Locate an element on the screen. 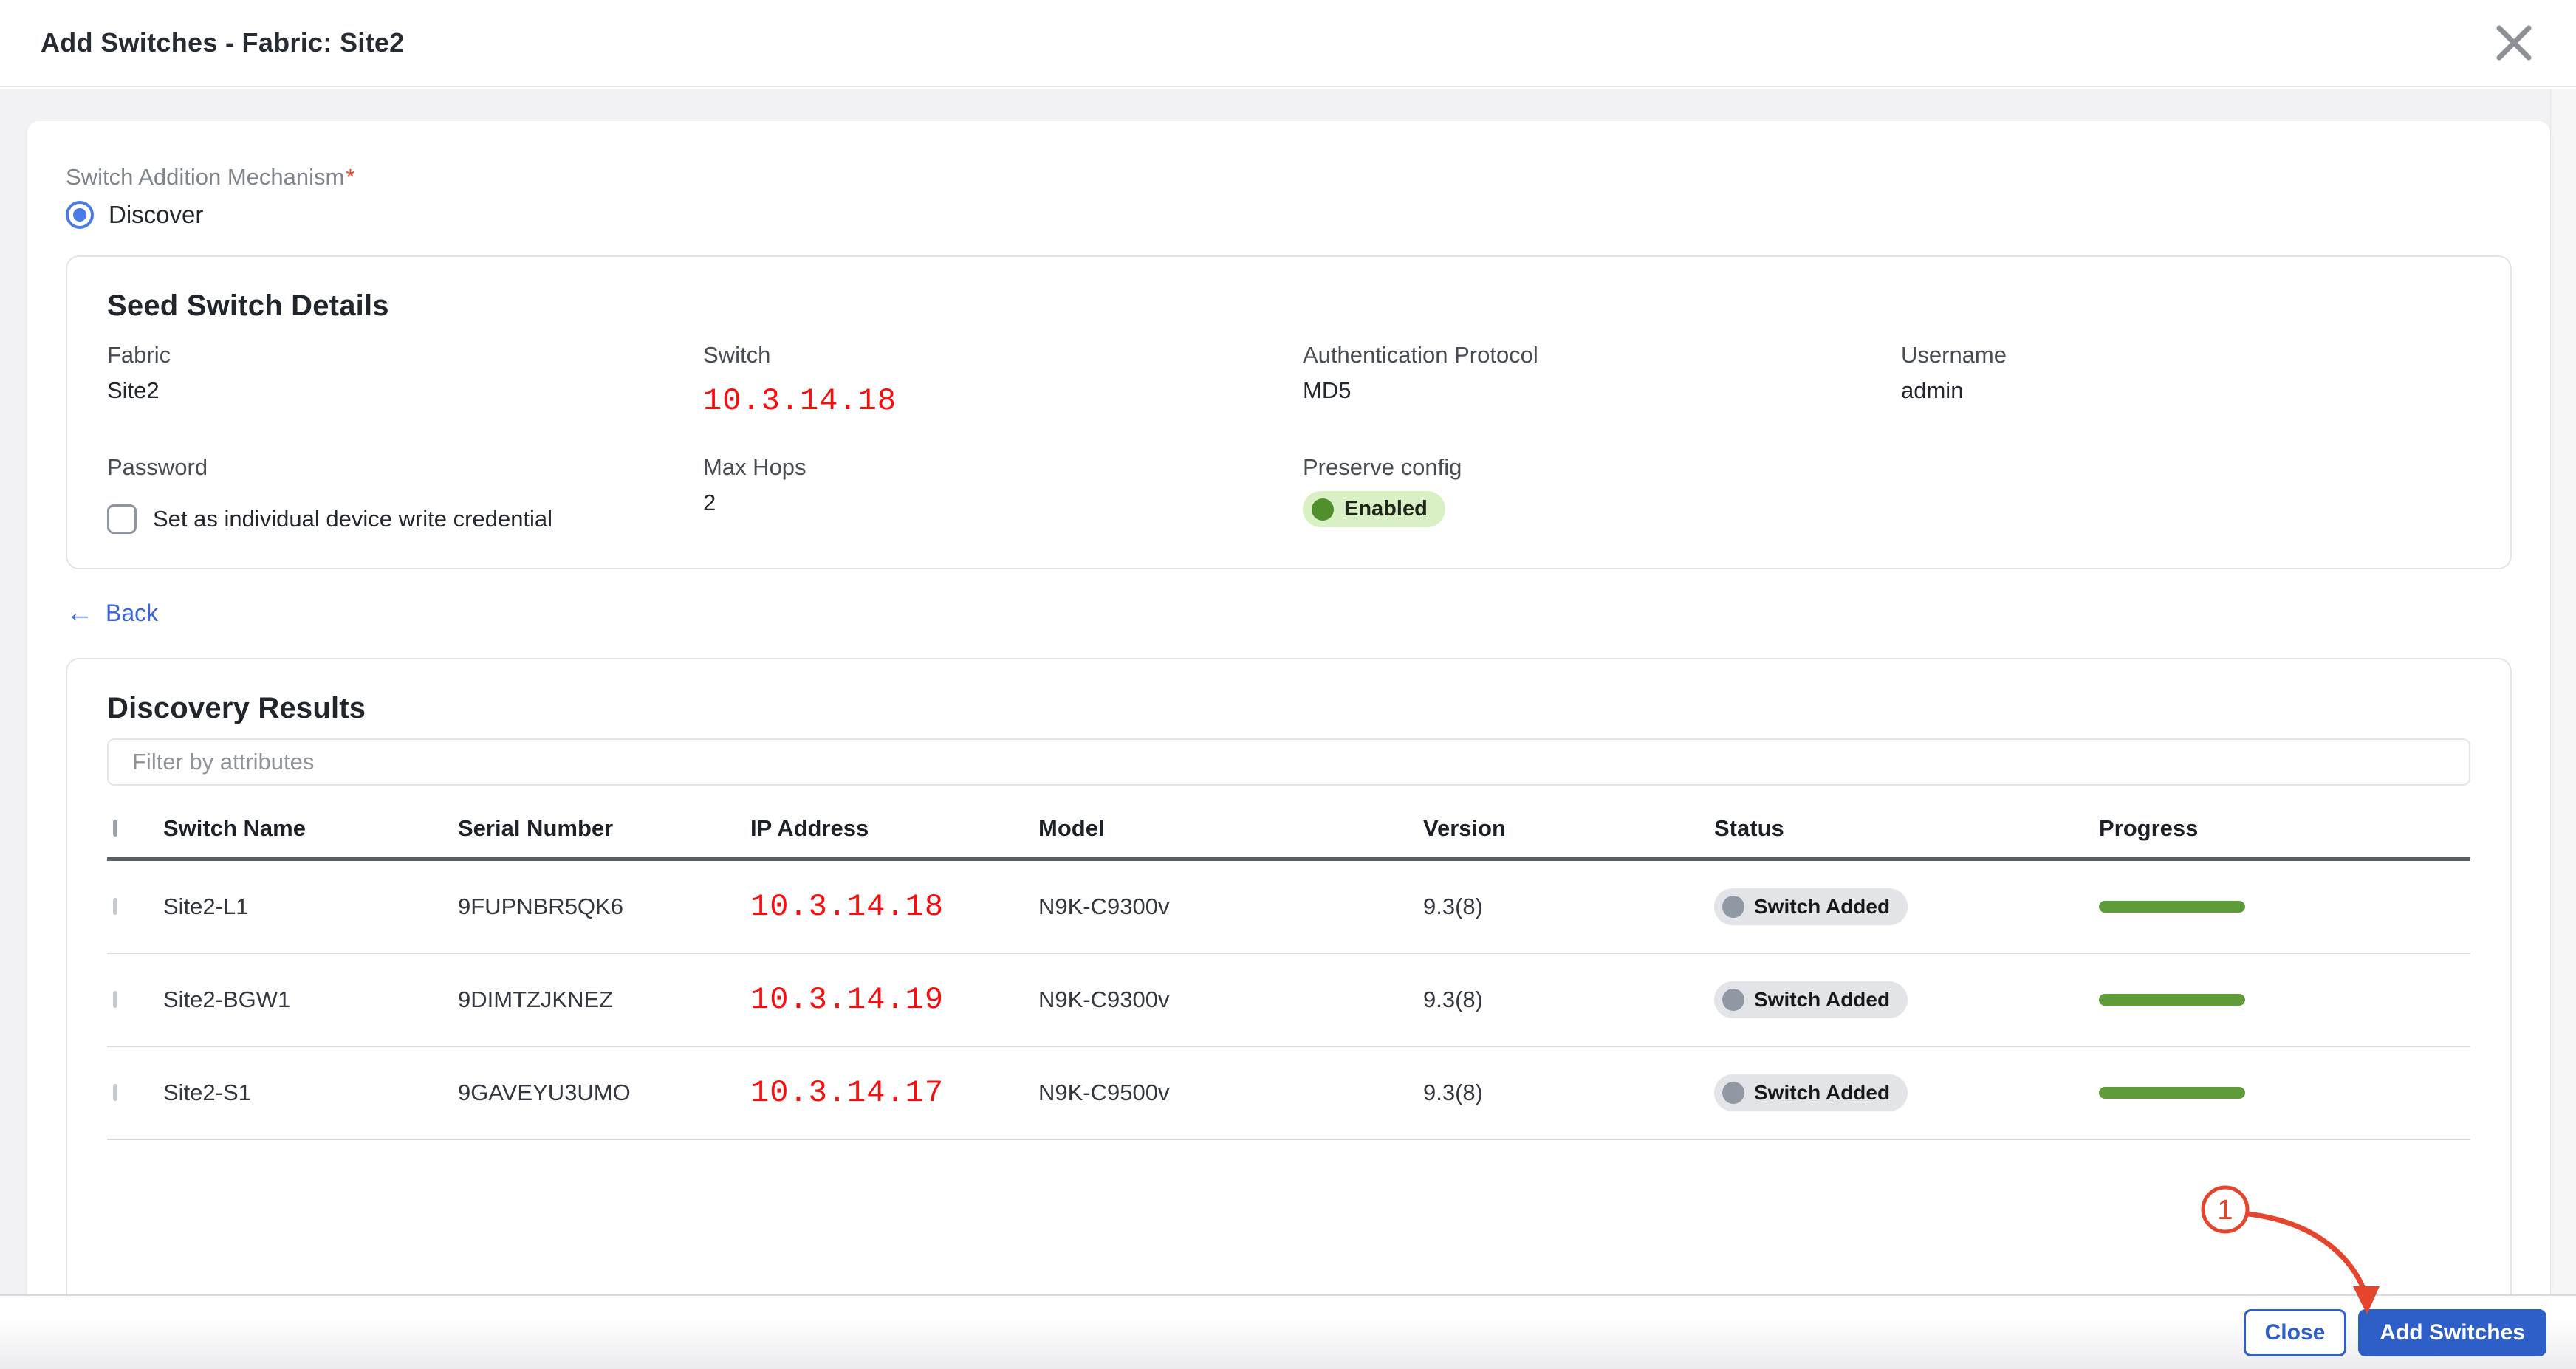 The image size is (2576, 1369). enabled-status-dot-icon is located at coordinates (1323, 510).